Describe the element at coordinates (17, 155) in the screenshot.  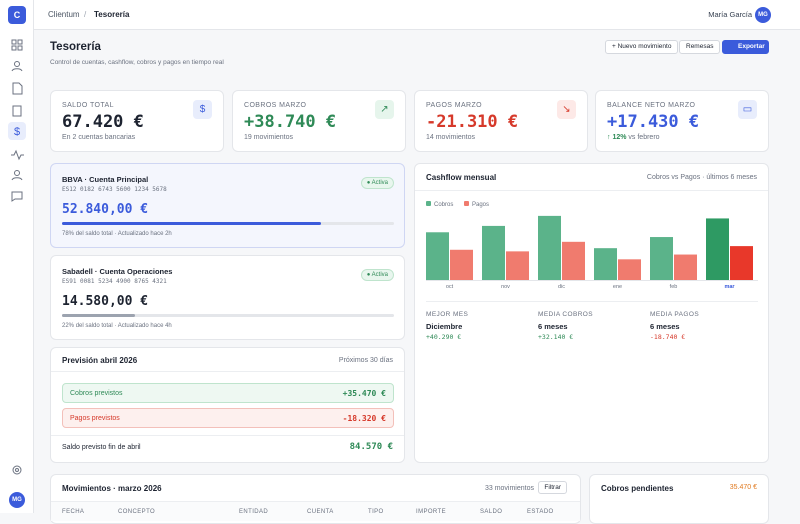
I see `nav-analytics` at that location.